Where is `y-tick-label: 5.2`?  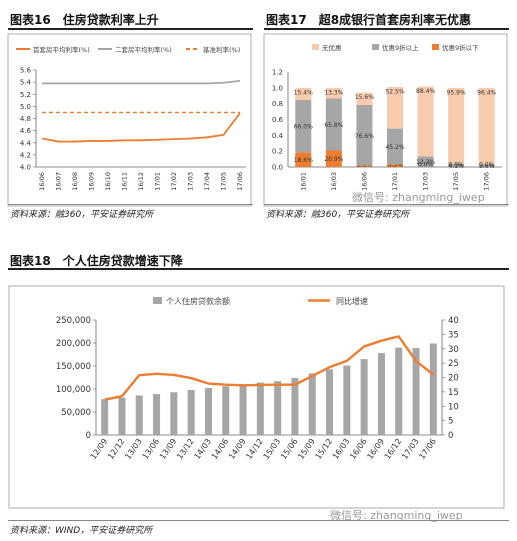 y-tick-label: 5.2 is located at coordinates (25, 95).